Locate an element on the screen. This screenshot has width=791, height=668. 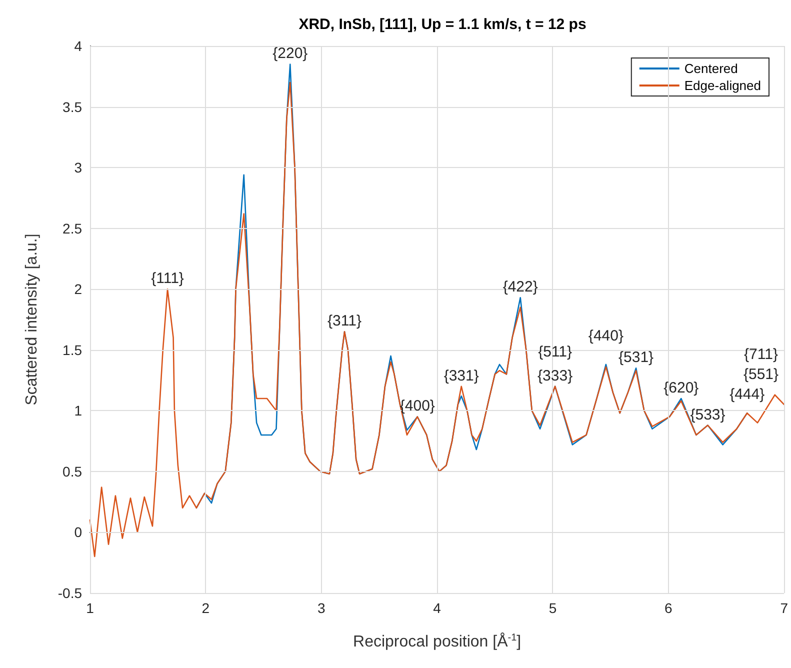
legend-label: Centered is located at coordinates (711, 68).